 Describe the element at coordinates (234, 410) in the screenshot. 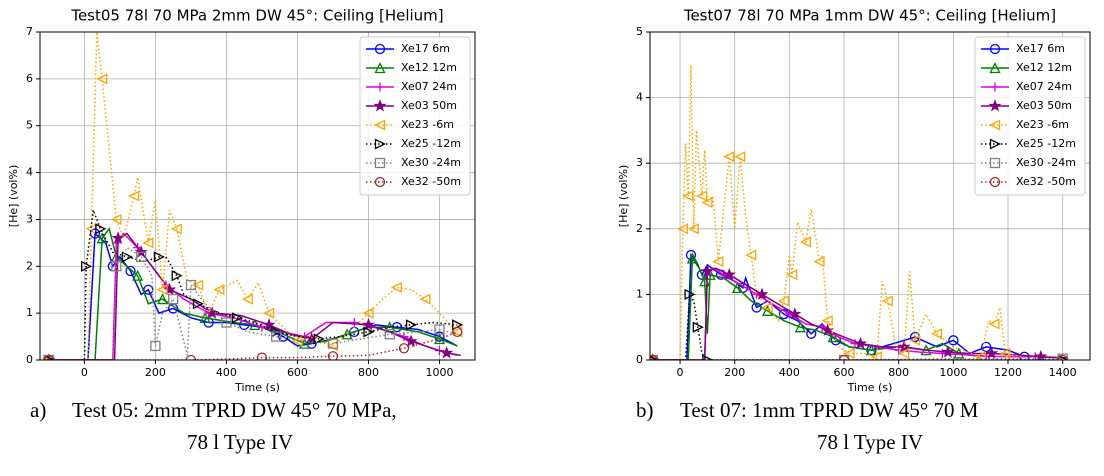

I see `caption-line: Test 05: 2mm TPRD DW 45° 70 MPa,` at that location.